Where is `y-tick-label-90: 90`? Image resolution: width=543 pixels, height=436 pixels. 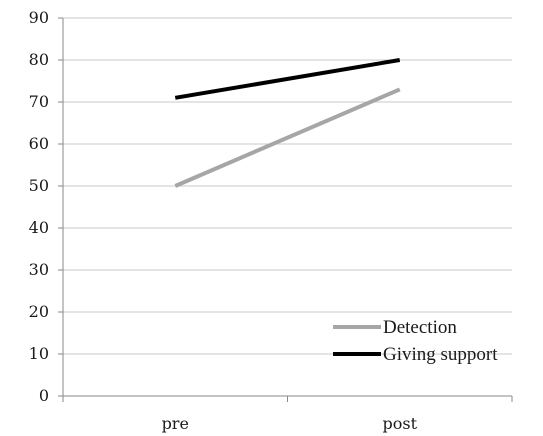 y-tick-label-90: 90 is located at coordinates (39, 17).